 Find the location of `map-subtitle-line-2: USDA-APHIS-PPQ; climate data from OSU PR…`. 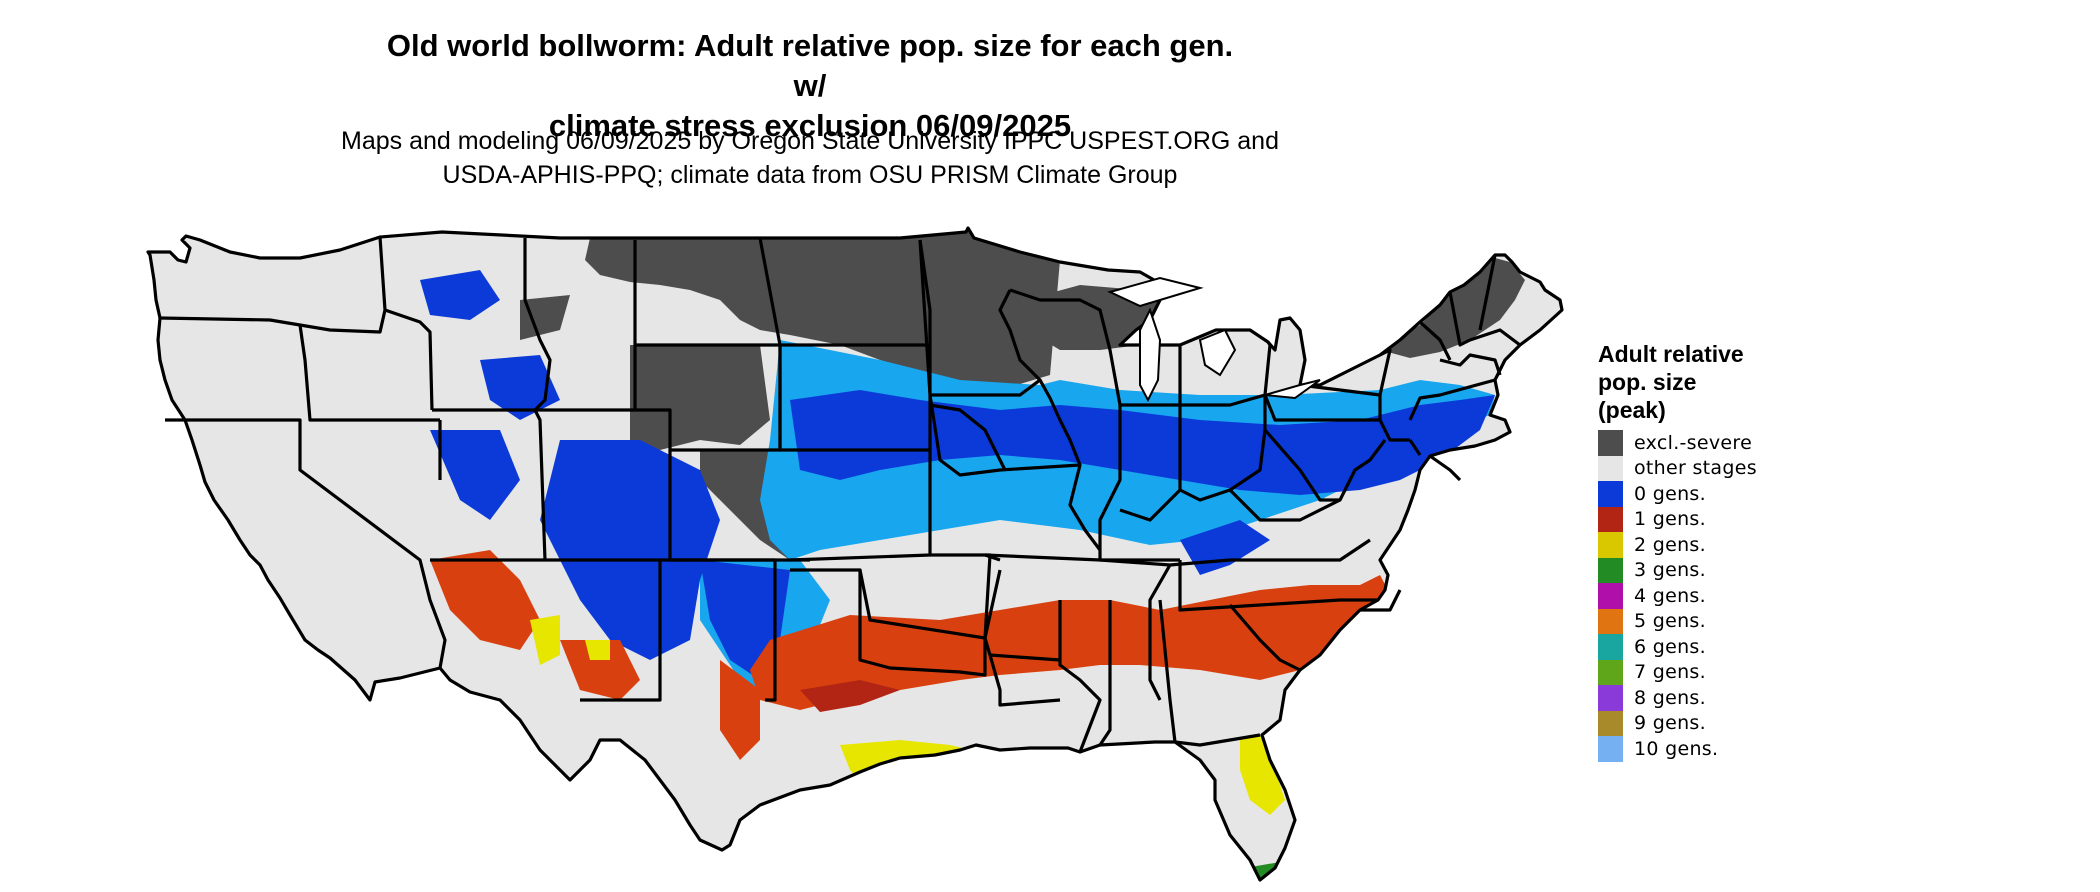

map-subtitle-line-2: USDA-APHIS-PPQ; climate data from OSU PR… is located at coordinates (810, 175).